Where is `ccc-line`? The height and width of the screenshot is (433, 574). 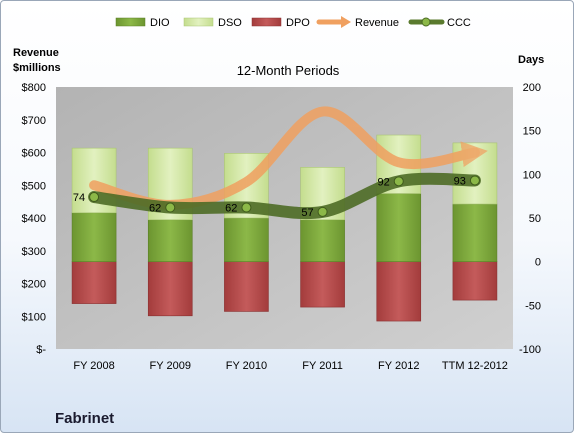 ccc-line is located at coordinates (284, 196).